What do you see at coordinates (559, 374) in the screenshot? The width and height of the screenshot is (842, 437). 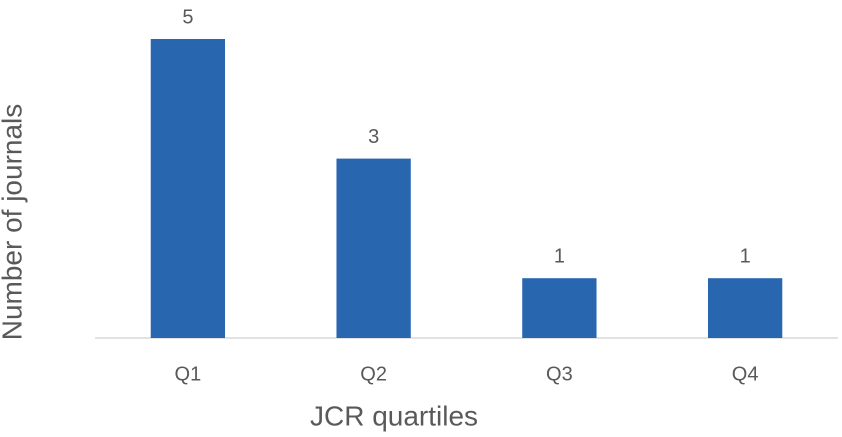 I see `x-tick-label: Q3` at bounding box center [559, 374].